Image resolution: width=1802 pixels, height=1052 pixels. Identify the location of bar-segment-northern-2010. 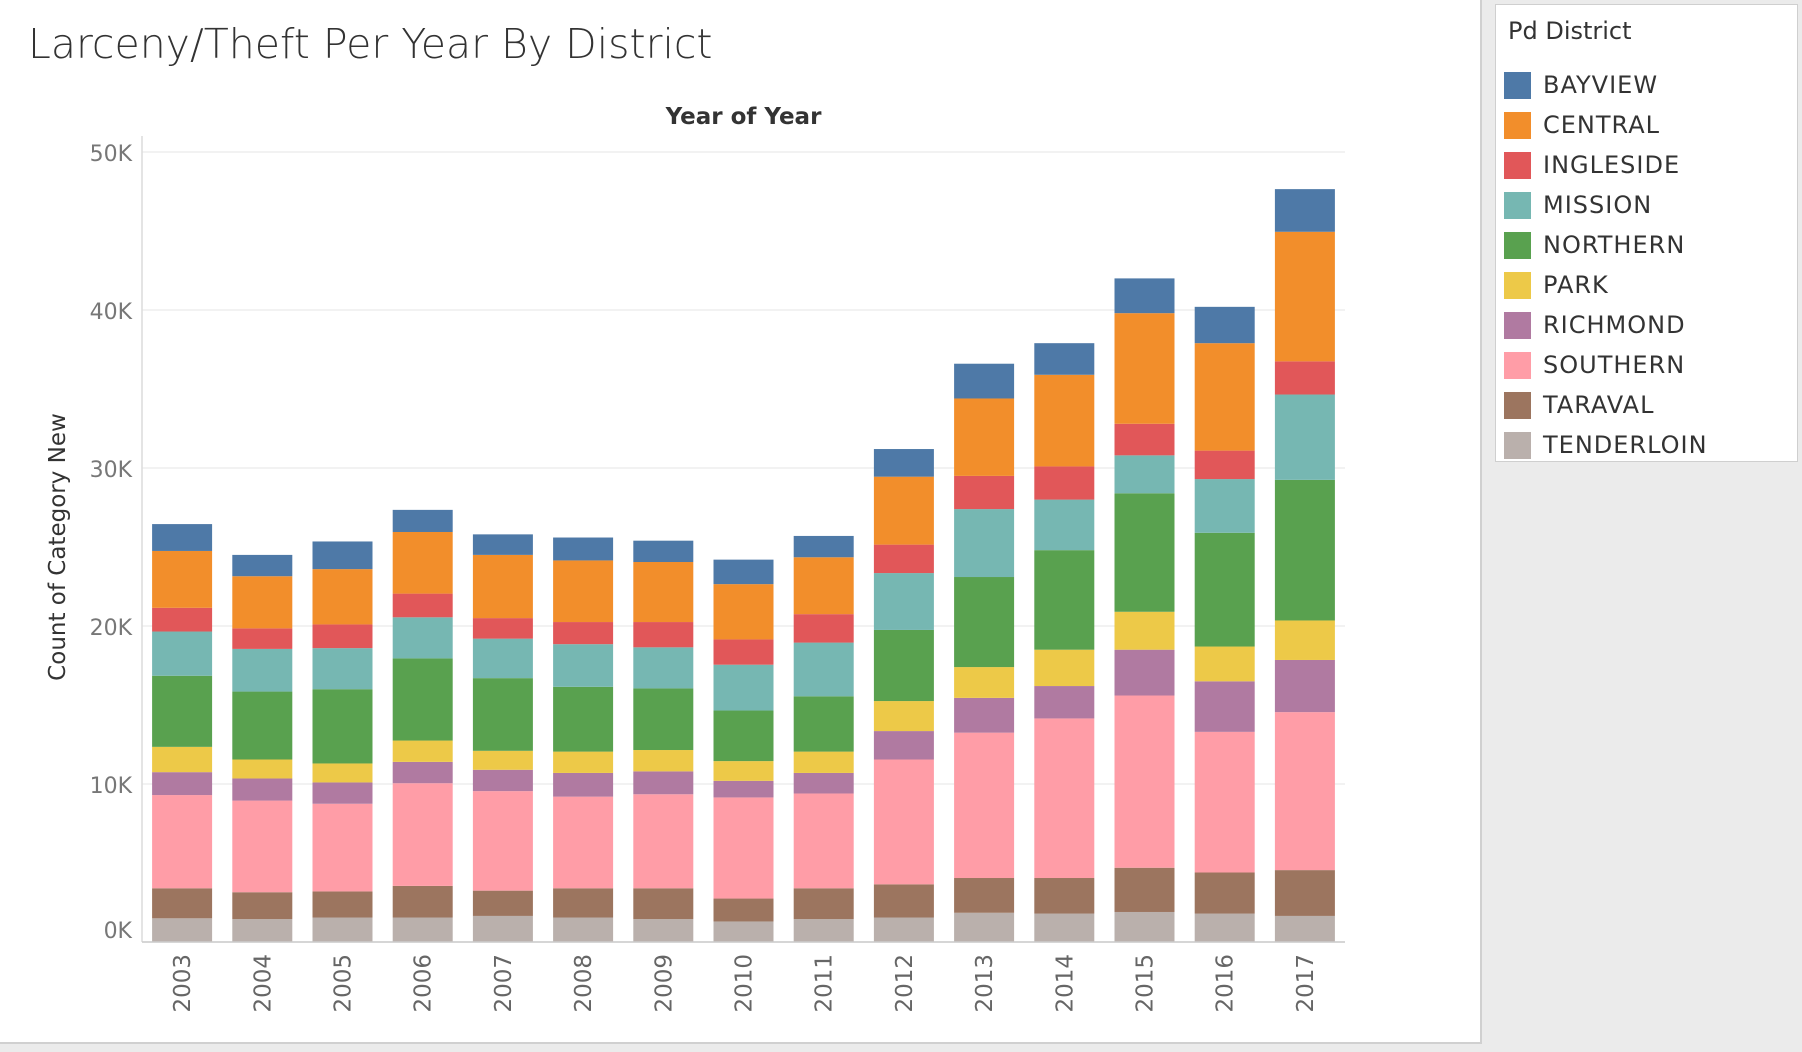
(743, 736).